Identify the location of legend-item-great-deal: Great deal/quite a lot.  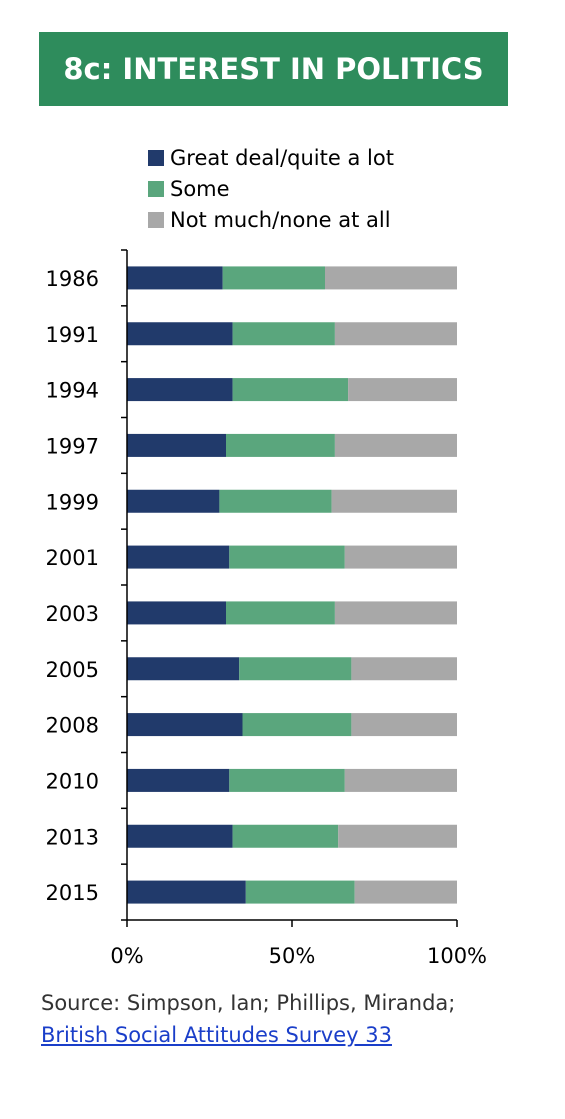
(271, 157).